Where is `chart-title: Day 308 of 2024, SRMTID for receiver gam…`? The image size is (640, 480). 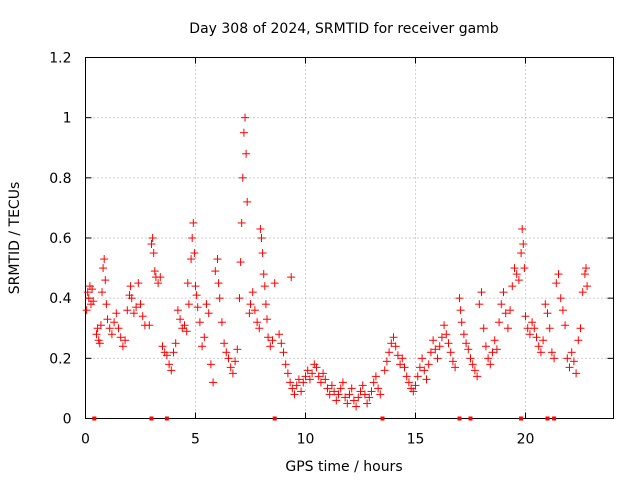
chart-title: Day 308 of 2024, SRMTID for receiver gam… is located at coordinates (344, 29).